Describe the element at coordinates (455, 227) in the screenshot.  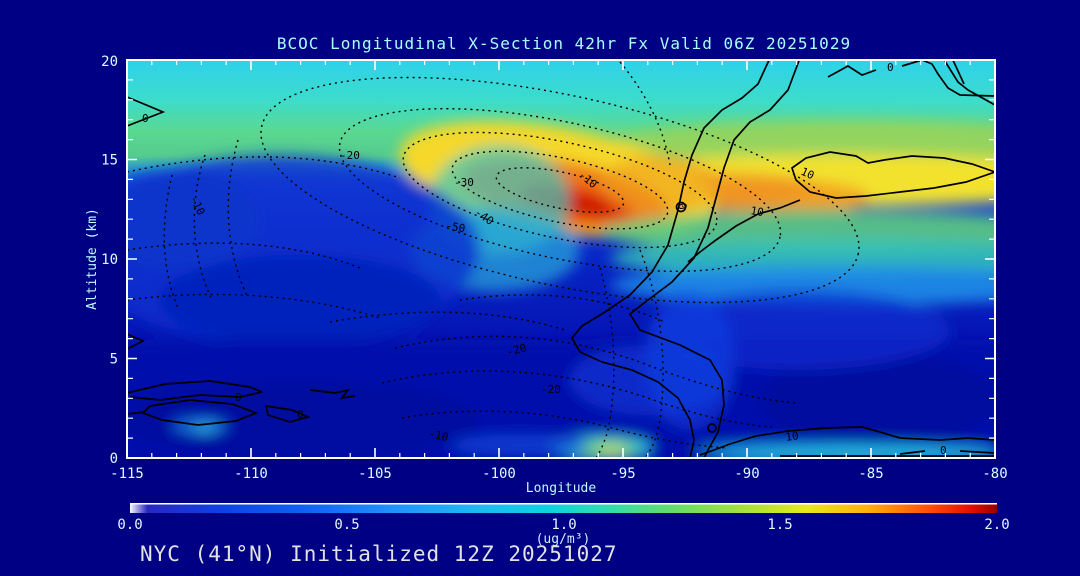
I see `contour-label: -50` at that location.